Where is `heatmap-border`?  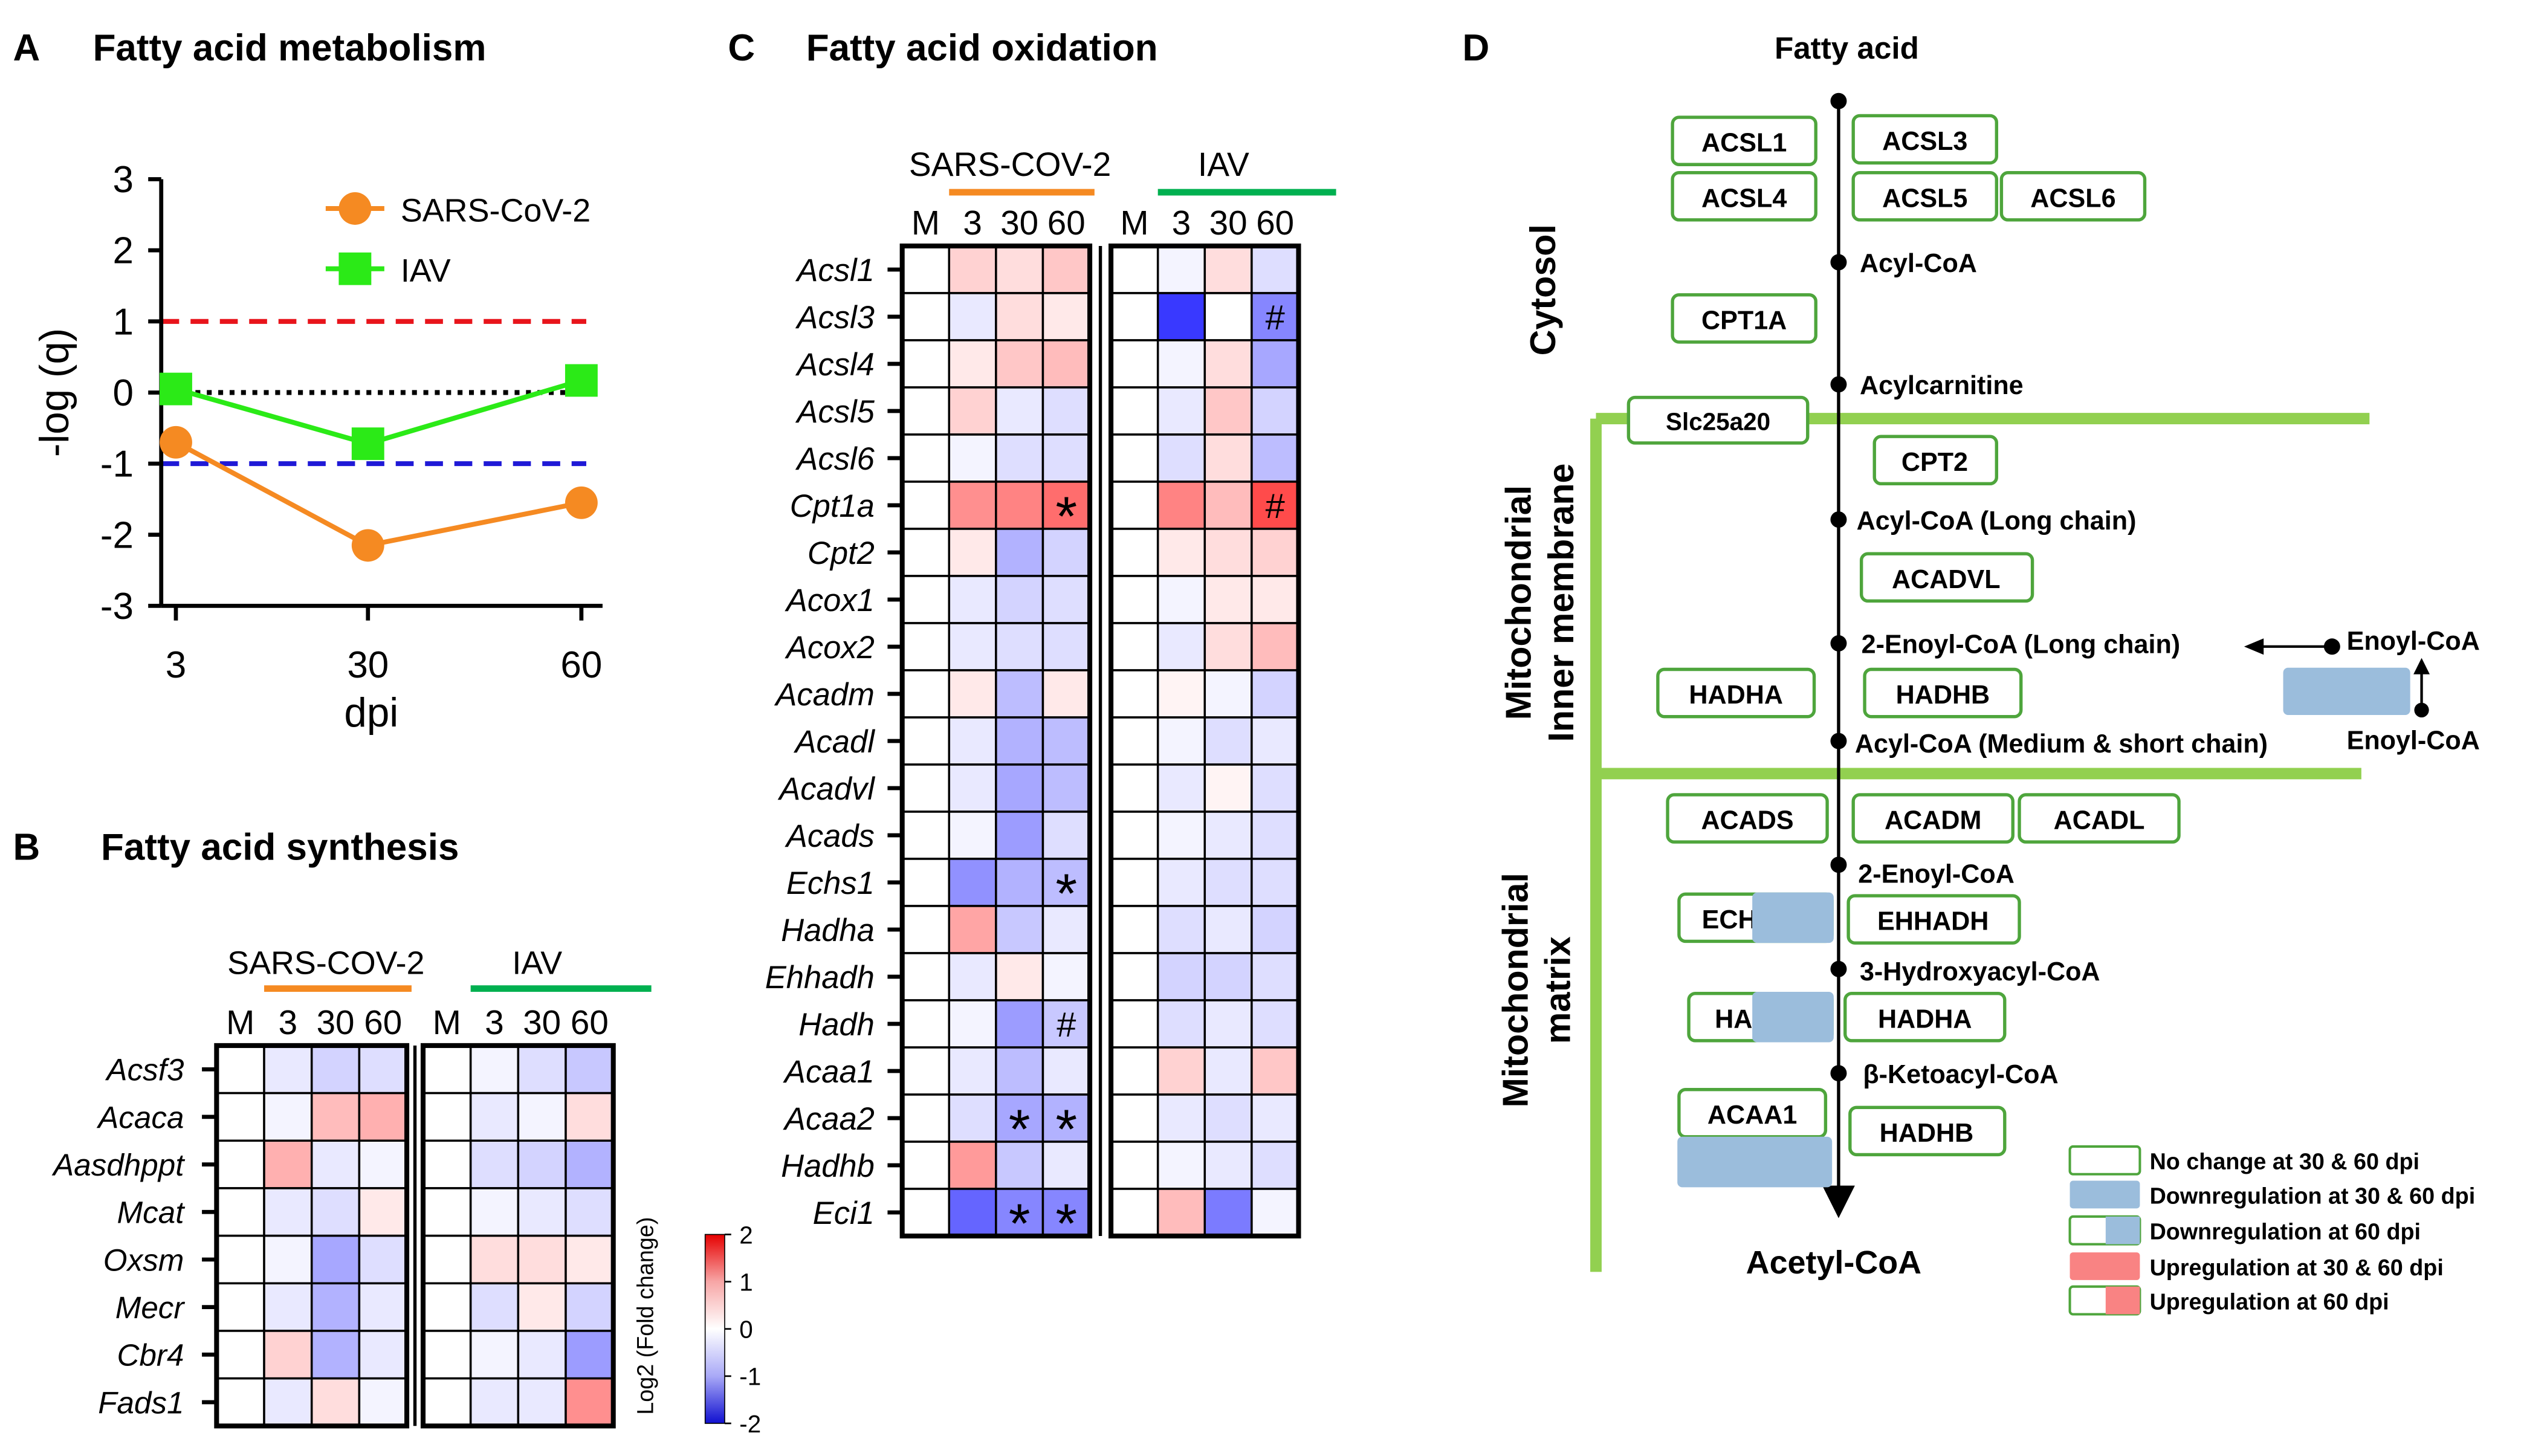 heatmap-border is located at coordinates (1204, 741).